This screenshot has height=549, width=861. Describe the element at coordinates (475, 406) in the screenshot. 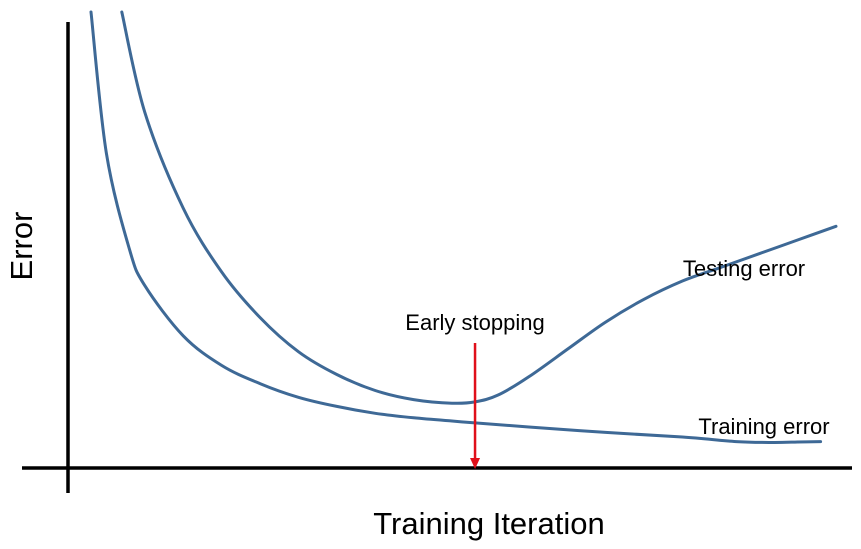

I see `annotation-layer` at that location.